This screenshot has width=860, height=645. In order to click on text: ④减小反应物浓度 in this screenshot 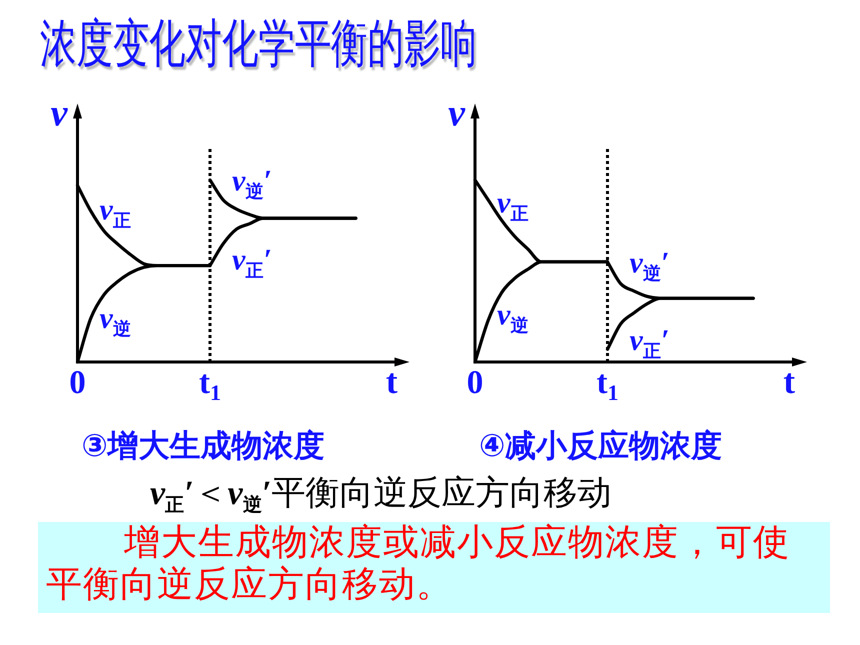, I will do `click(600, 446)`.